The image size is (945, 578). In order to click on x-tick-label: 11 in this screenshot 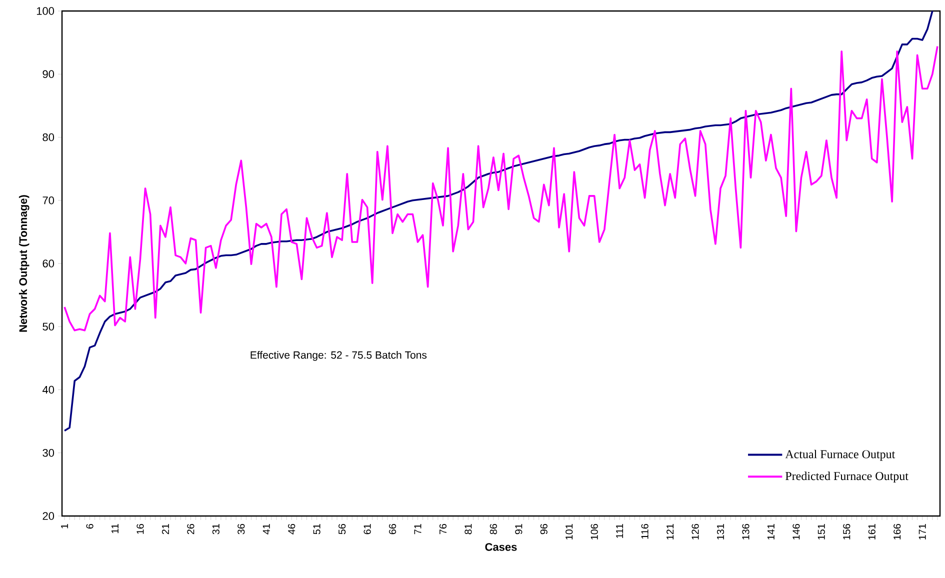, I will do `click(115, 529)`.